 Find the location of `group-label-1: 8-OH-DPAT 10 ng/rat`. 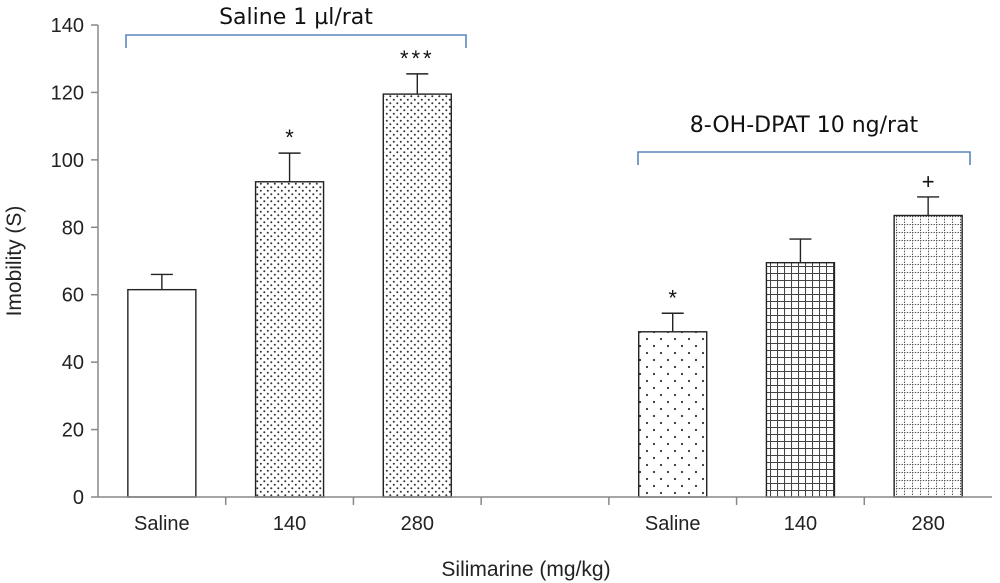

group-label-1: 8-OH-DPAT 10 ng/rat is located at coordinates (804, 125).